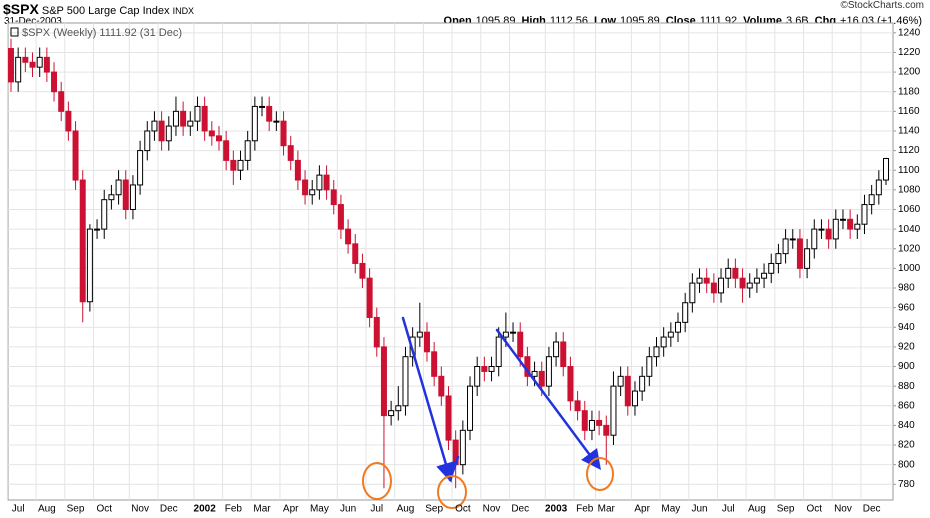  Describe the element at coordinates (906, 386) in the screenshot. I see `y-tick-label: 880` at that location.